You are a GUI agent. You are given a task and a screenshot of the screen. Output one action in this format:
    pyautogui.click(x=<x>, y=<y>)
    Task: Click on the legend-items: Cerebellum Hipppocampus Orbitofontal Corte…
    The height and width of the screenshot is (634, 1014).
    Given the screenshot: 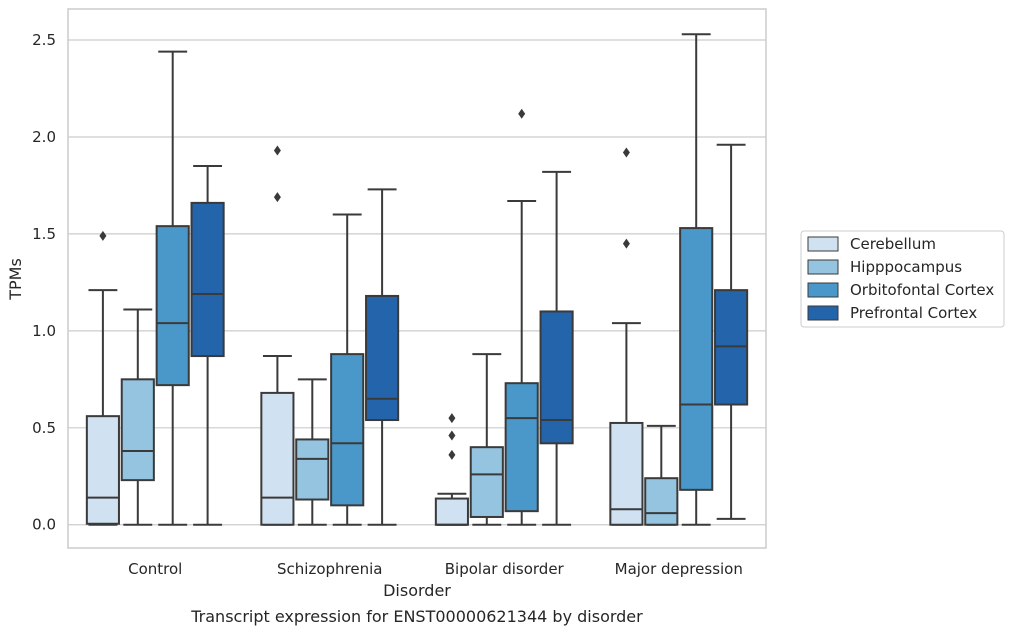 What is the action you would take?
    pyautogui.click(x=900, y=278)
    